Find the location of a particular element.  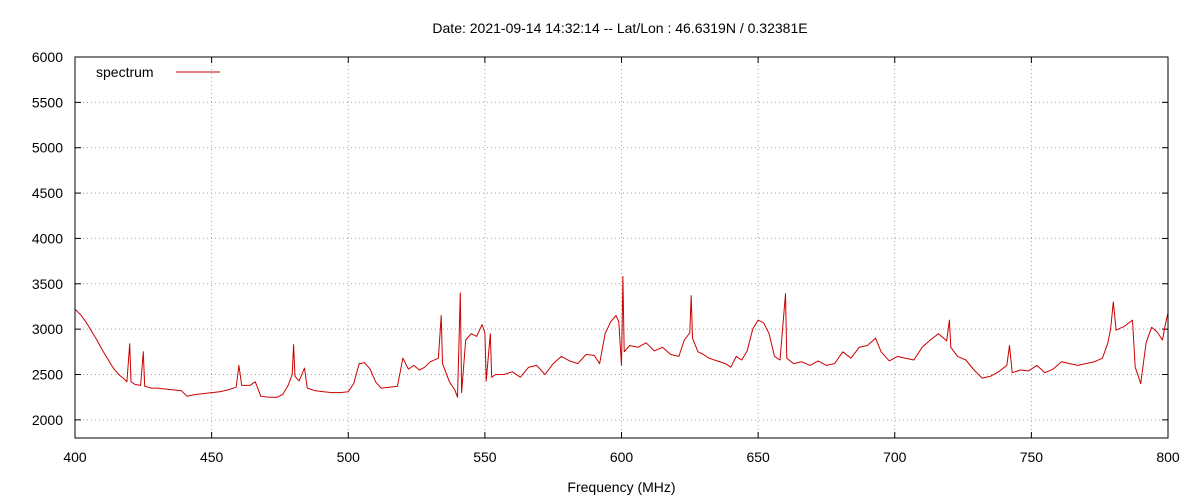

y-tick-label: 2000 is located at coordinates (47, 420).